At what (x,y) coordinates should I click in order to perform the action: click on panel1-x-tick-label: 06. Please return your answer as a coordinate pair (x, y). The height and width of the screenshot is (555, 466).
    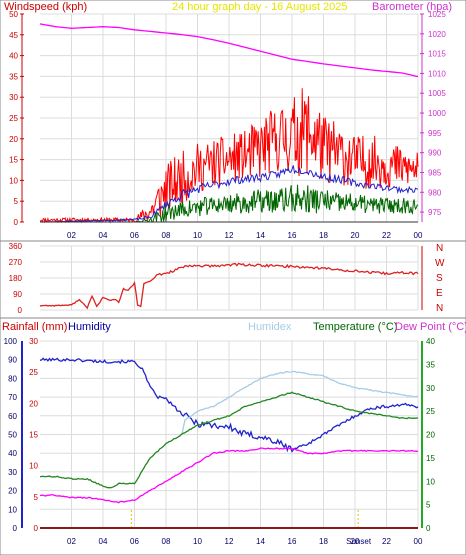
    Looking at the image, I should click on (134, 235).